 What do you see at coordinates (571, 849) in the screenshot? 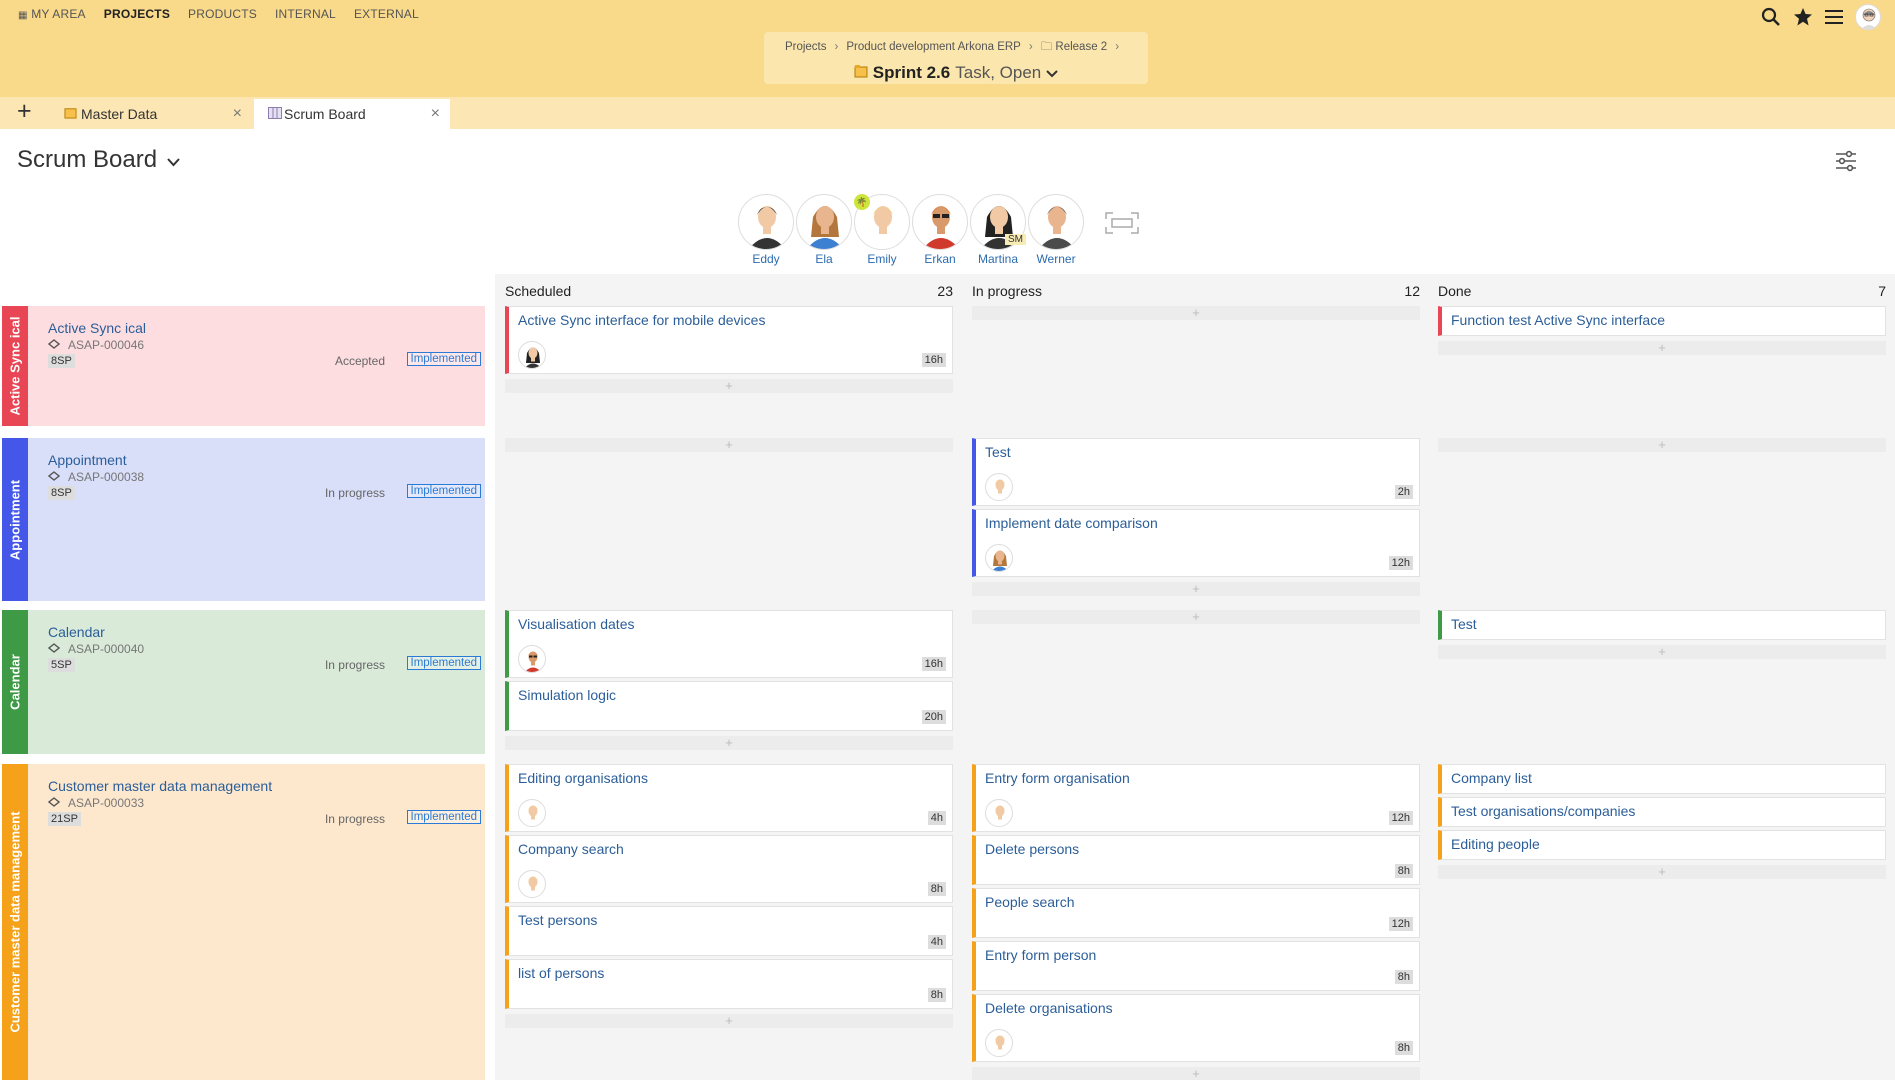
I see `task-title: Company search` at bounding box center [571, 849].